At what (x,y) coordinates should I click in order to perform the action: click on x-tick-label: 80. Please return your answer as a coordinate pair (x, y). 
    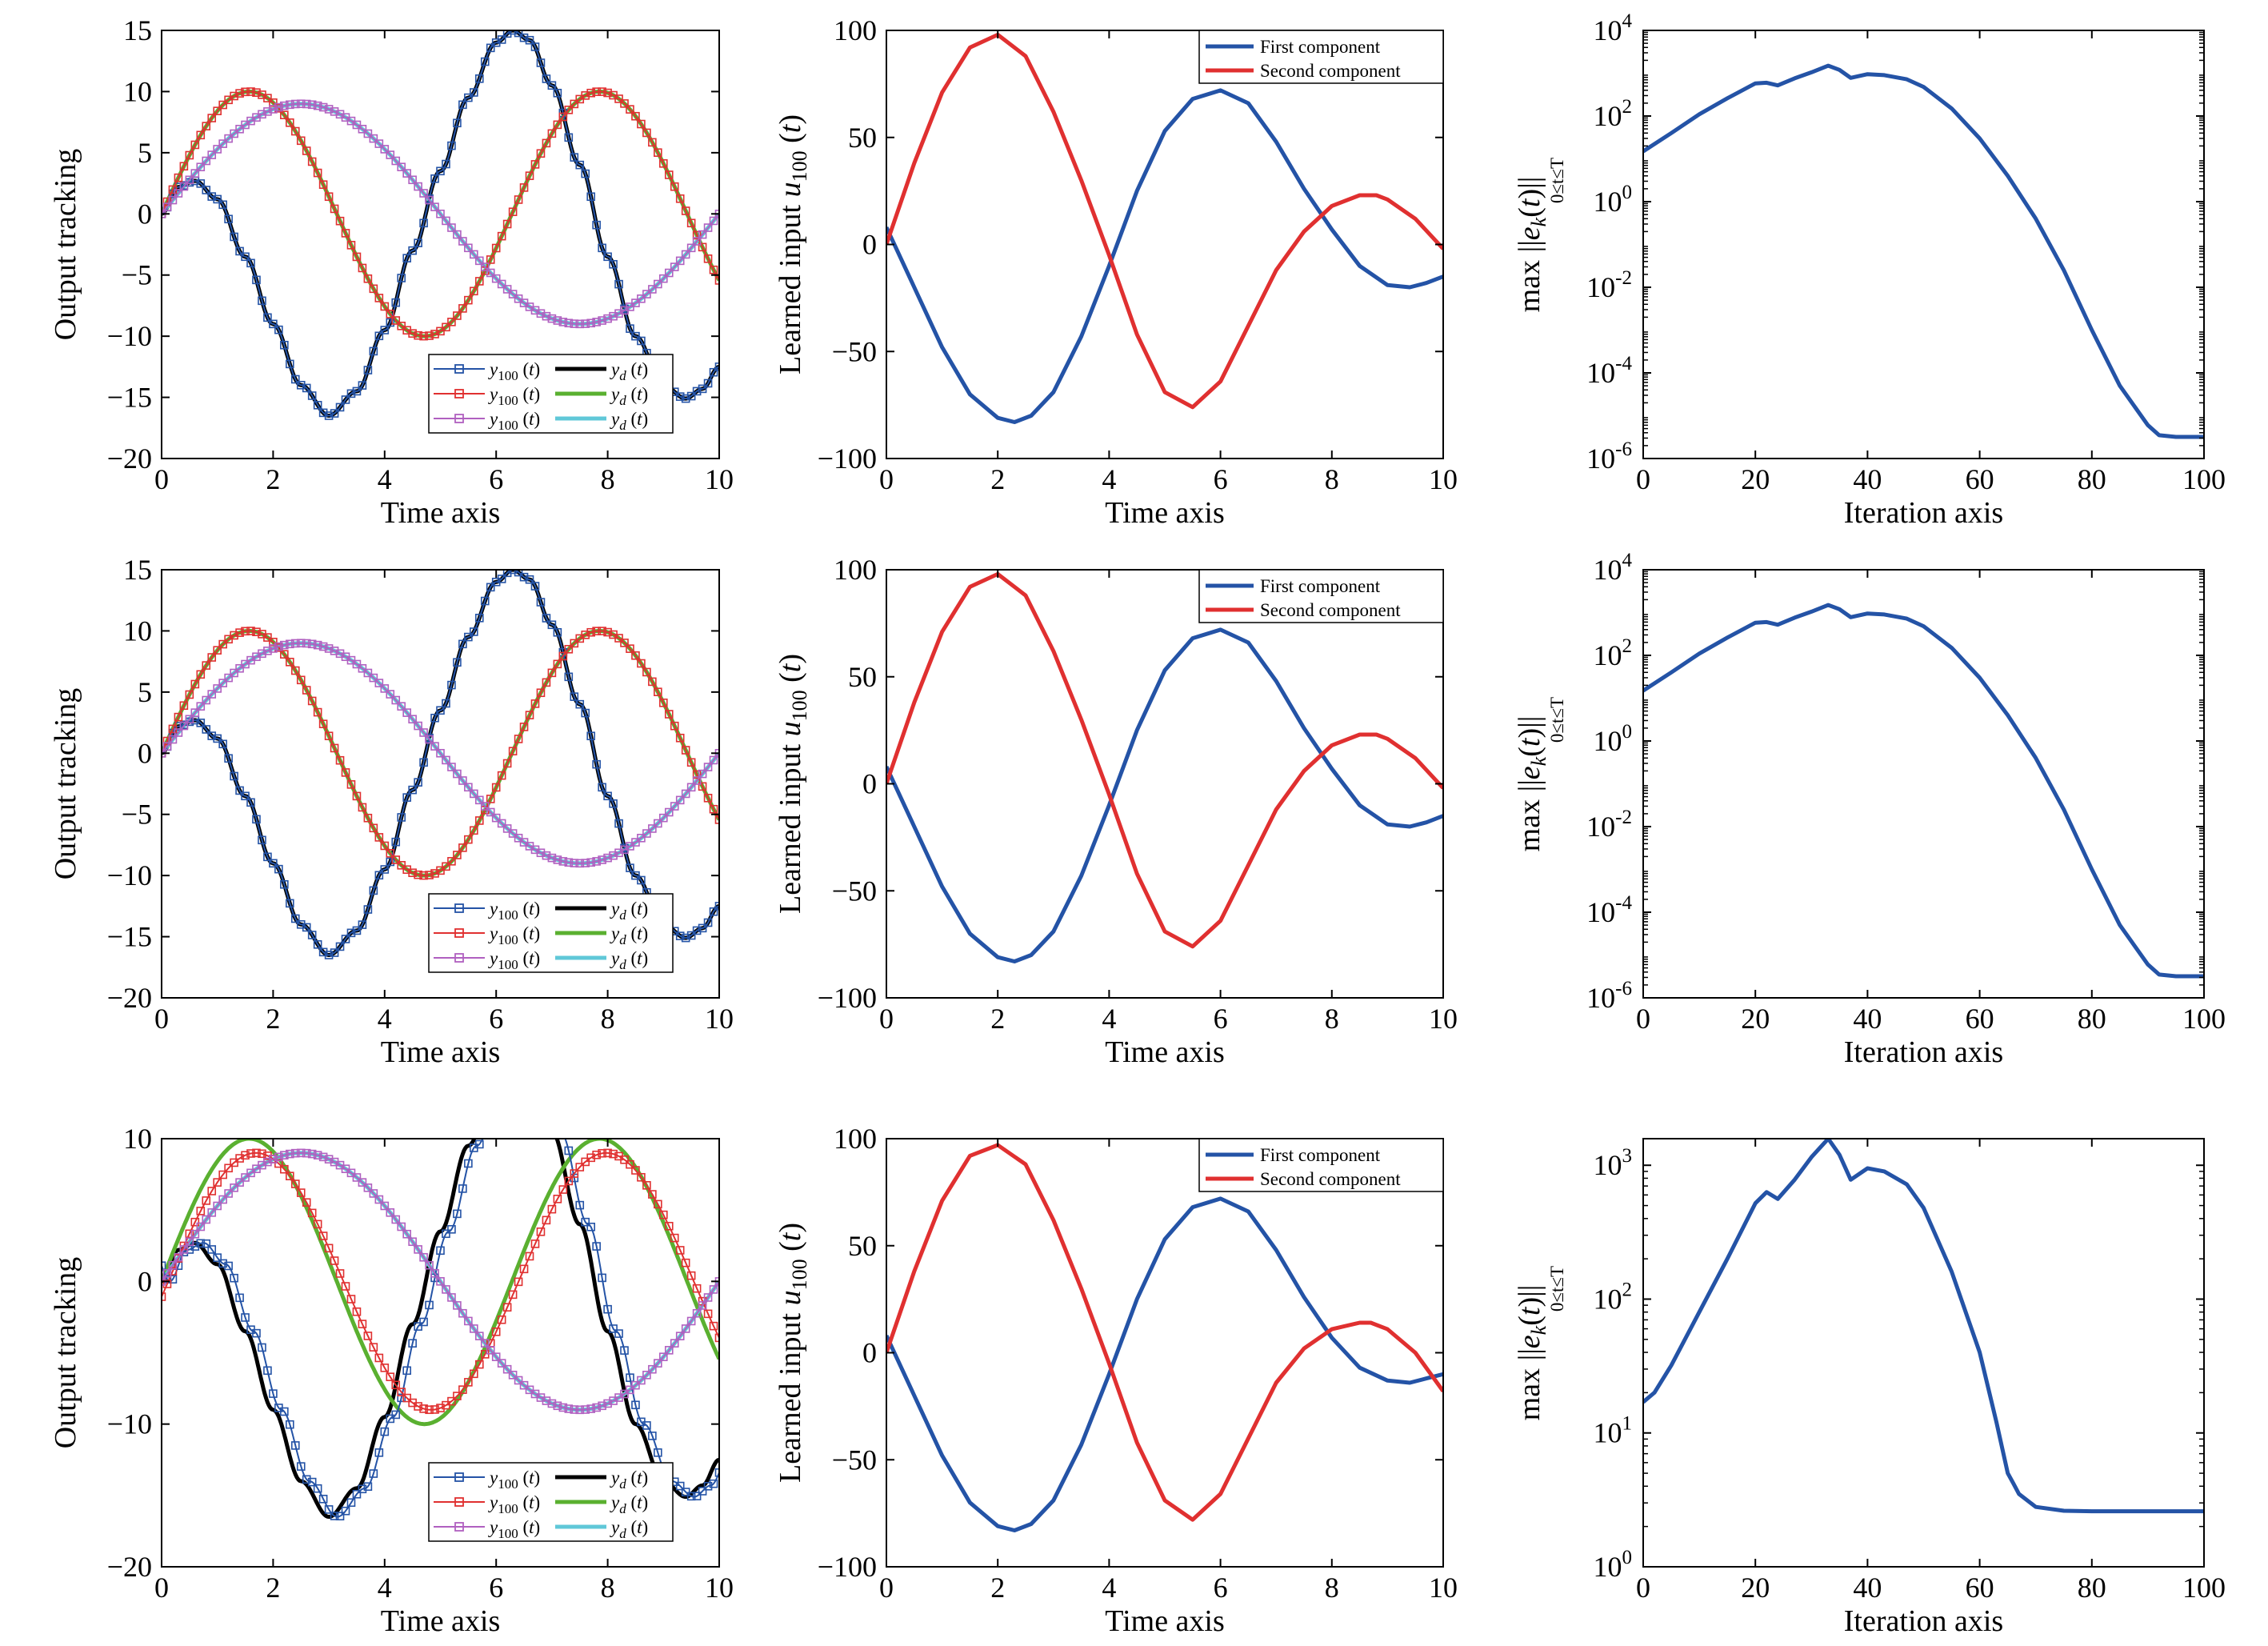
    Looking at the image, I should click on (2092, 1019).